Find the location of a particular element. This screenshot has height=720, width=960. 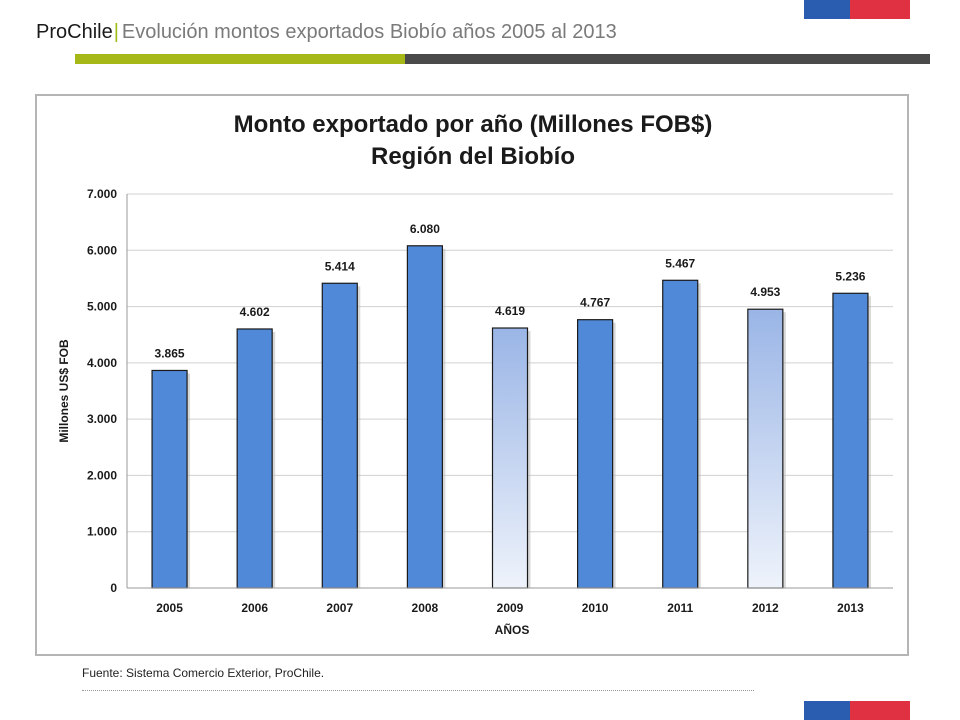

x-axis-ticks: 2005 2006 2007 2008 2009 2010 2011 2012 2013 is located at coordinates (510, 601).